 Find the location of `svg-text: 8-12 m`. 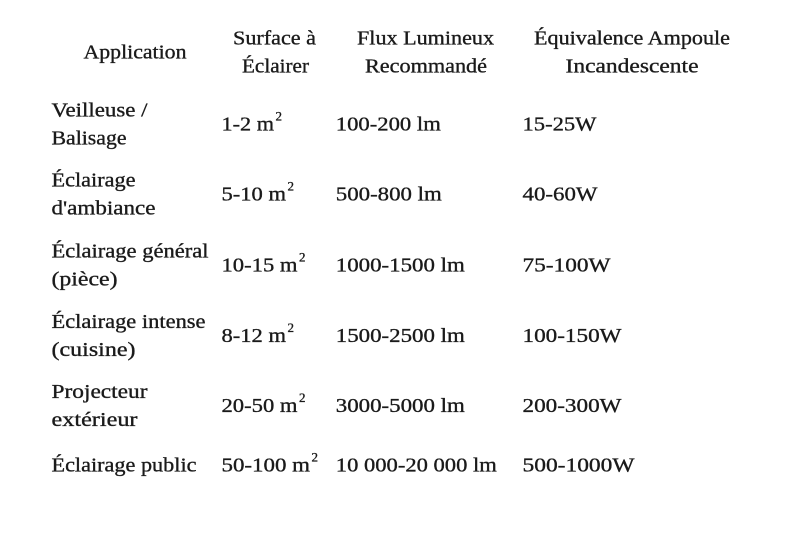

svg-text: 8-12 m is located at coordinates (254, 336).